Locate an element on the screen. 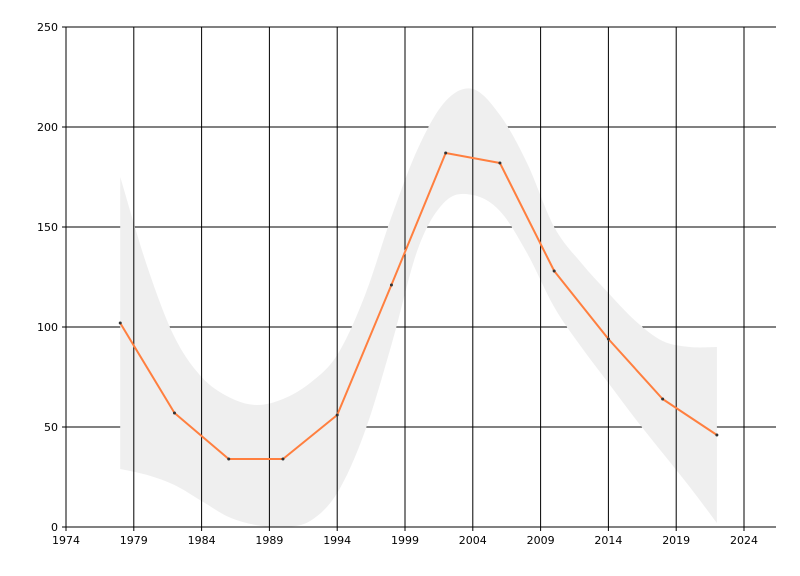  data-point-1982 is located at coordinates (174, 413).